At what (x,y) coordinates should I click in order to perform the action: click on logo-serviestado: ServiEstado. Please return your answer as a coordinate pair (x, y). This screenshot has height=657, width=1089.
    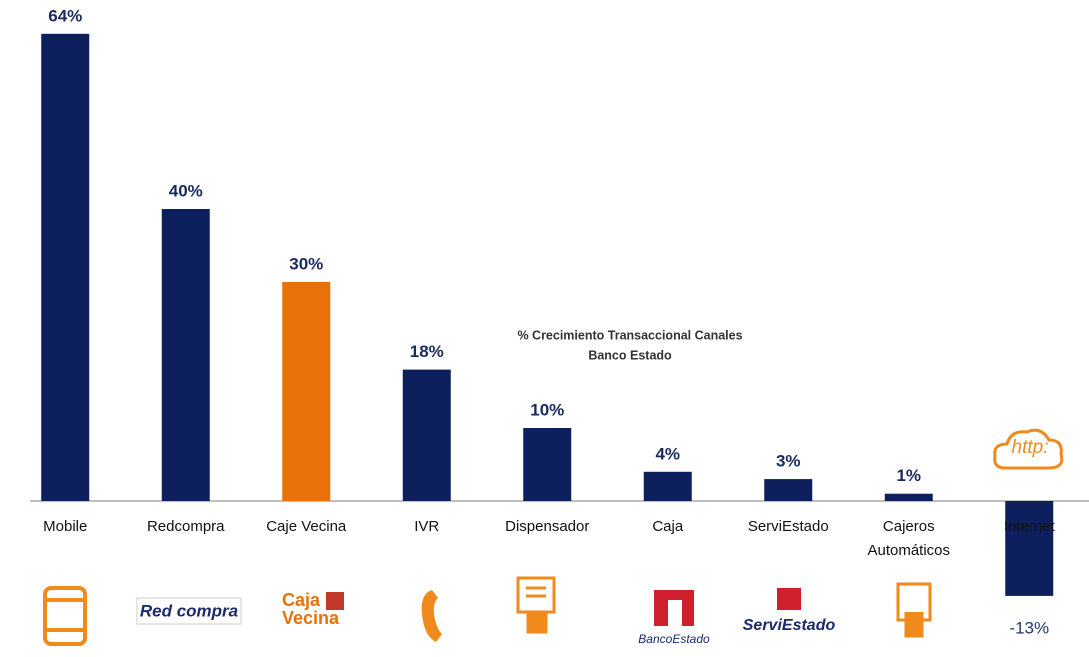
    Looking at the image, I should click on (789, 611).